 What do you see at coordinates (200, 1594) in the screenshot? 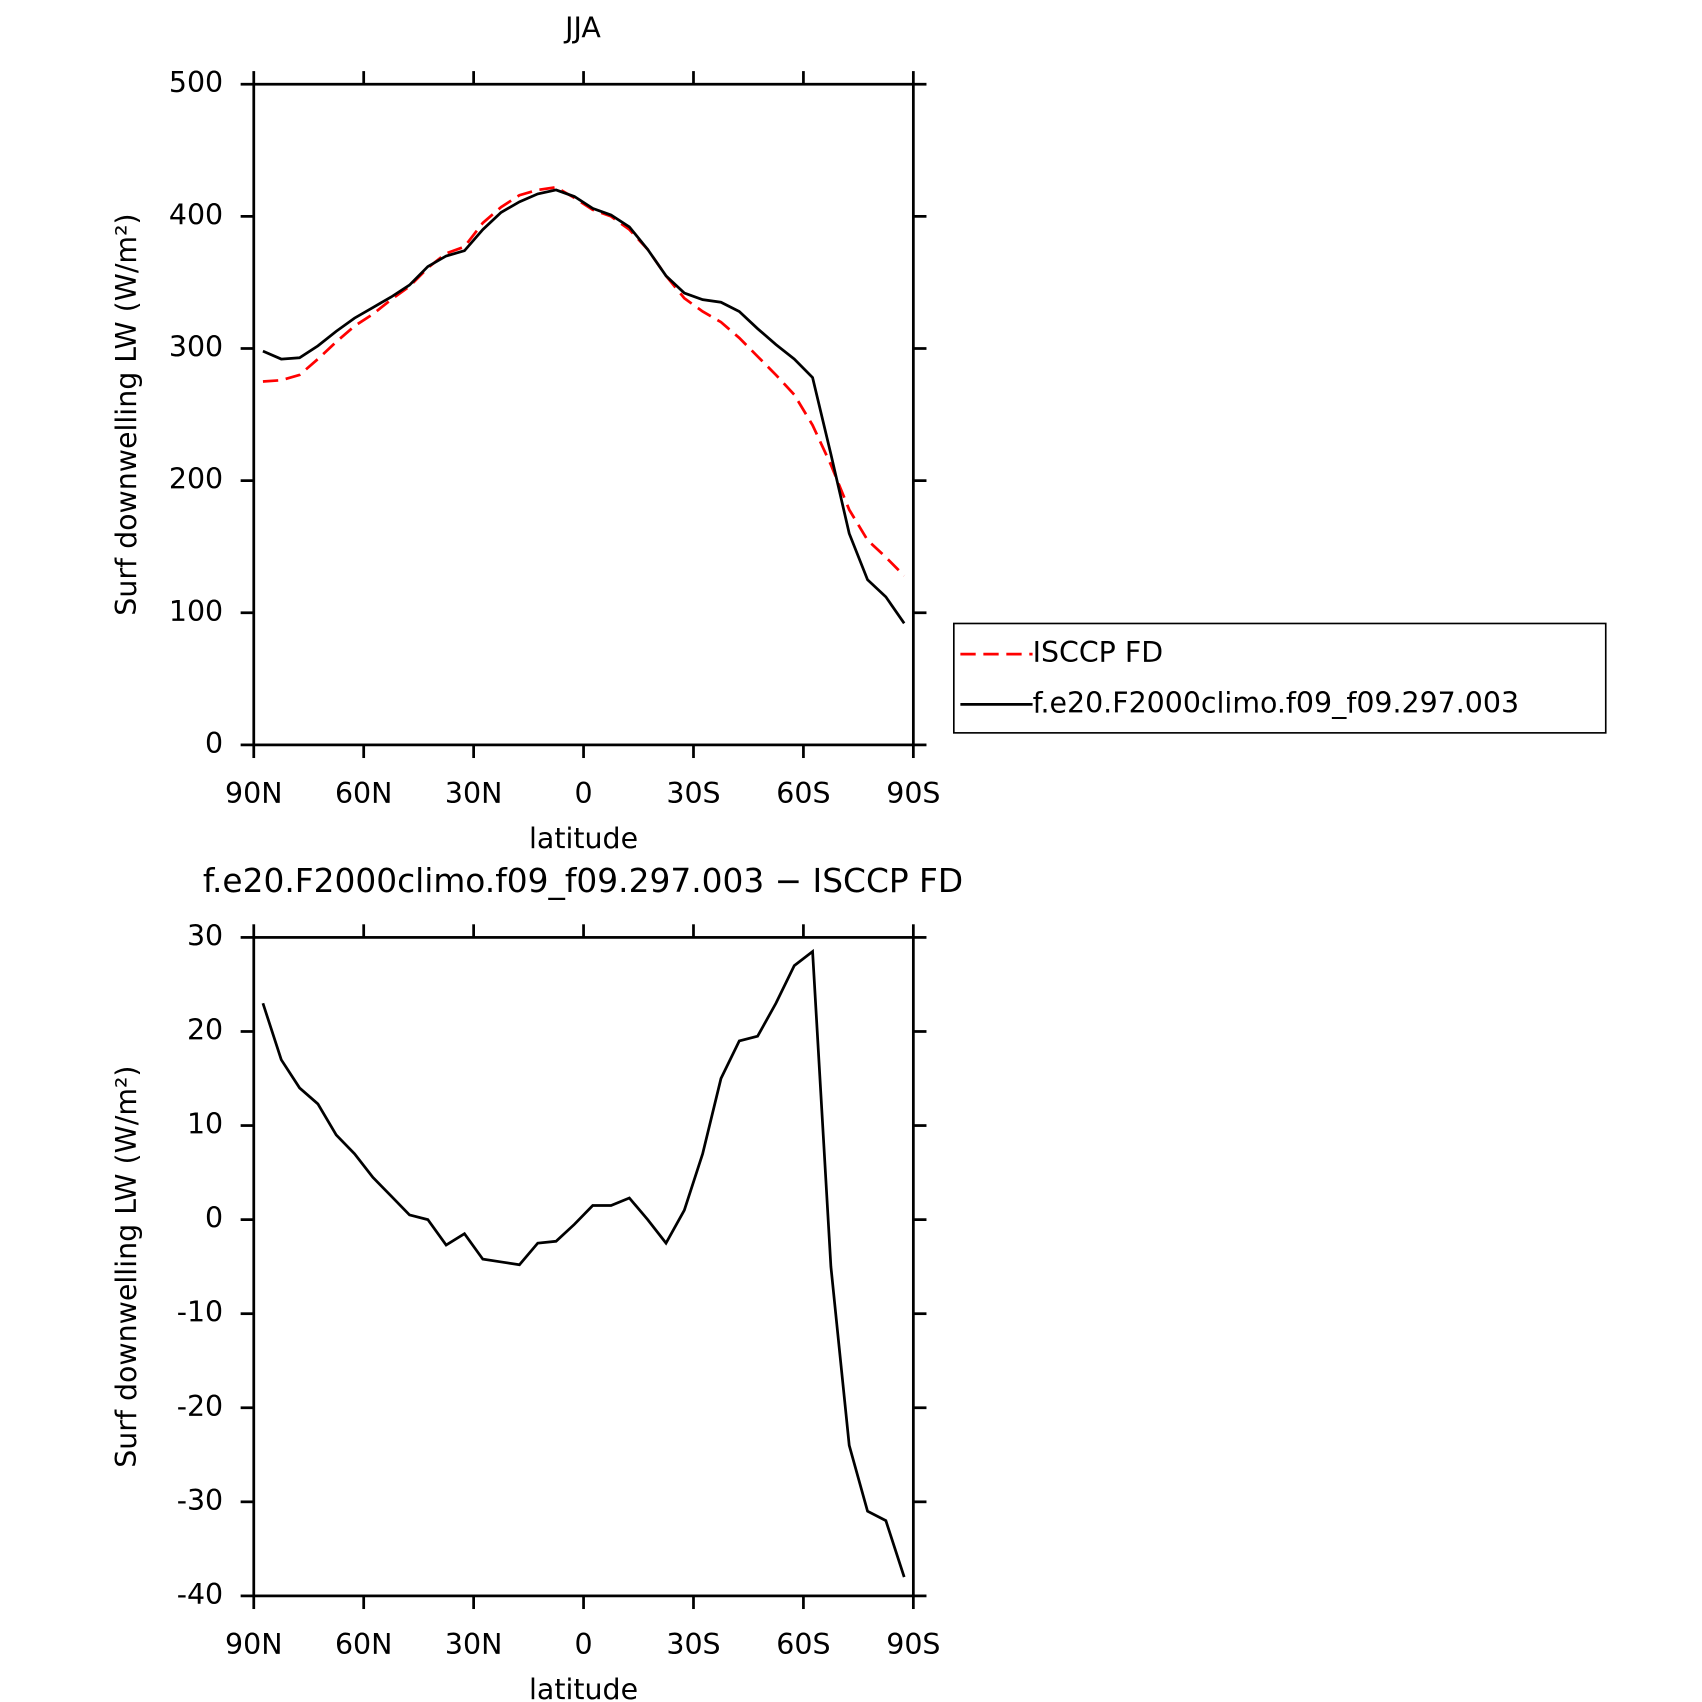
I see `y-tick-label: -40` at bounding box center [200, 1594].